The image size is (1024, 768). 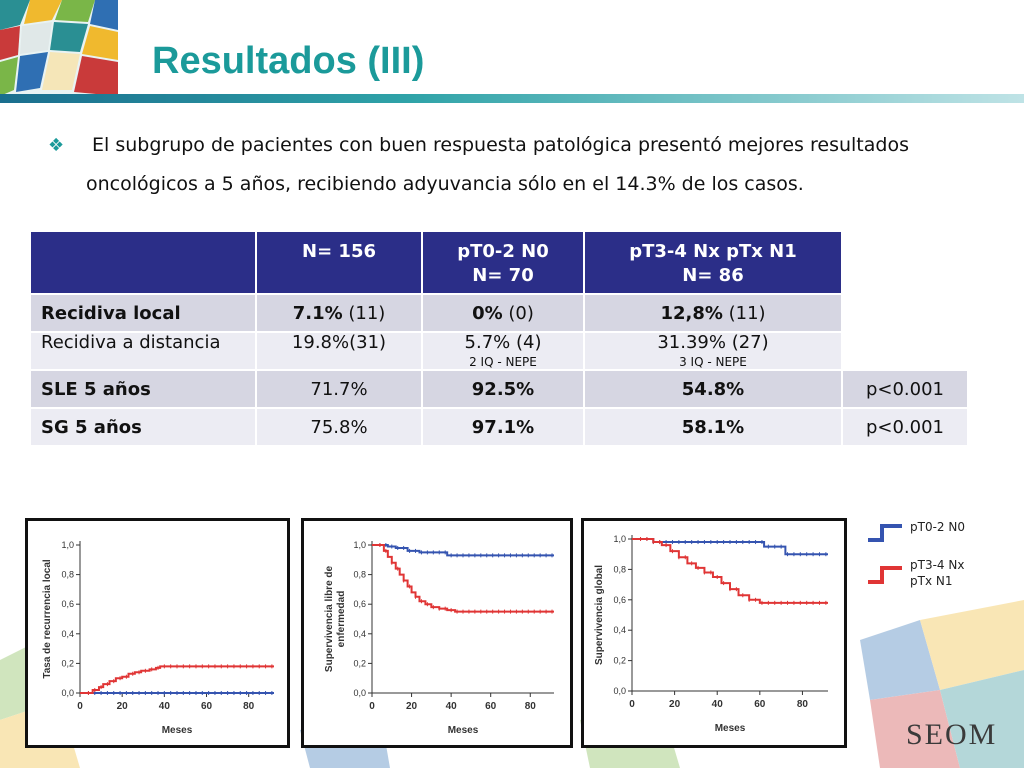 What do you see at coordinates (503, 427) in the screenshot?
I see `cell-pt0-2: 97.1%` at bounding box center [503, 427].